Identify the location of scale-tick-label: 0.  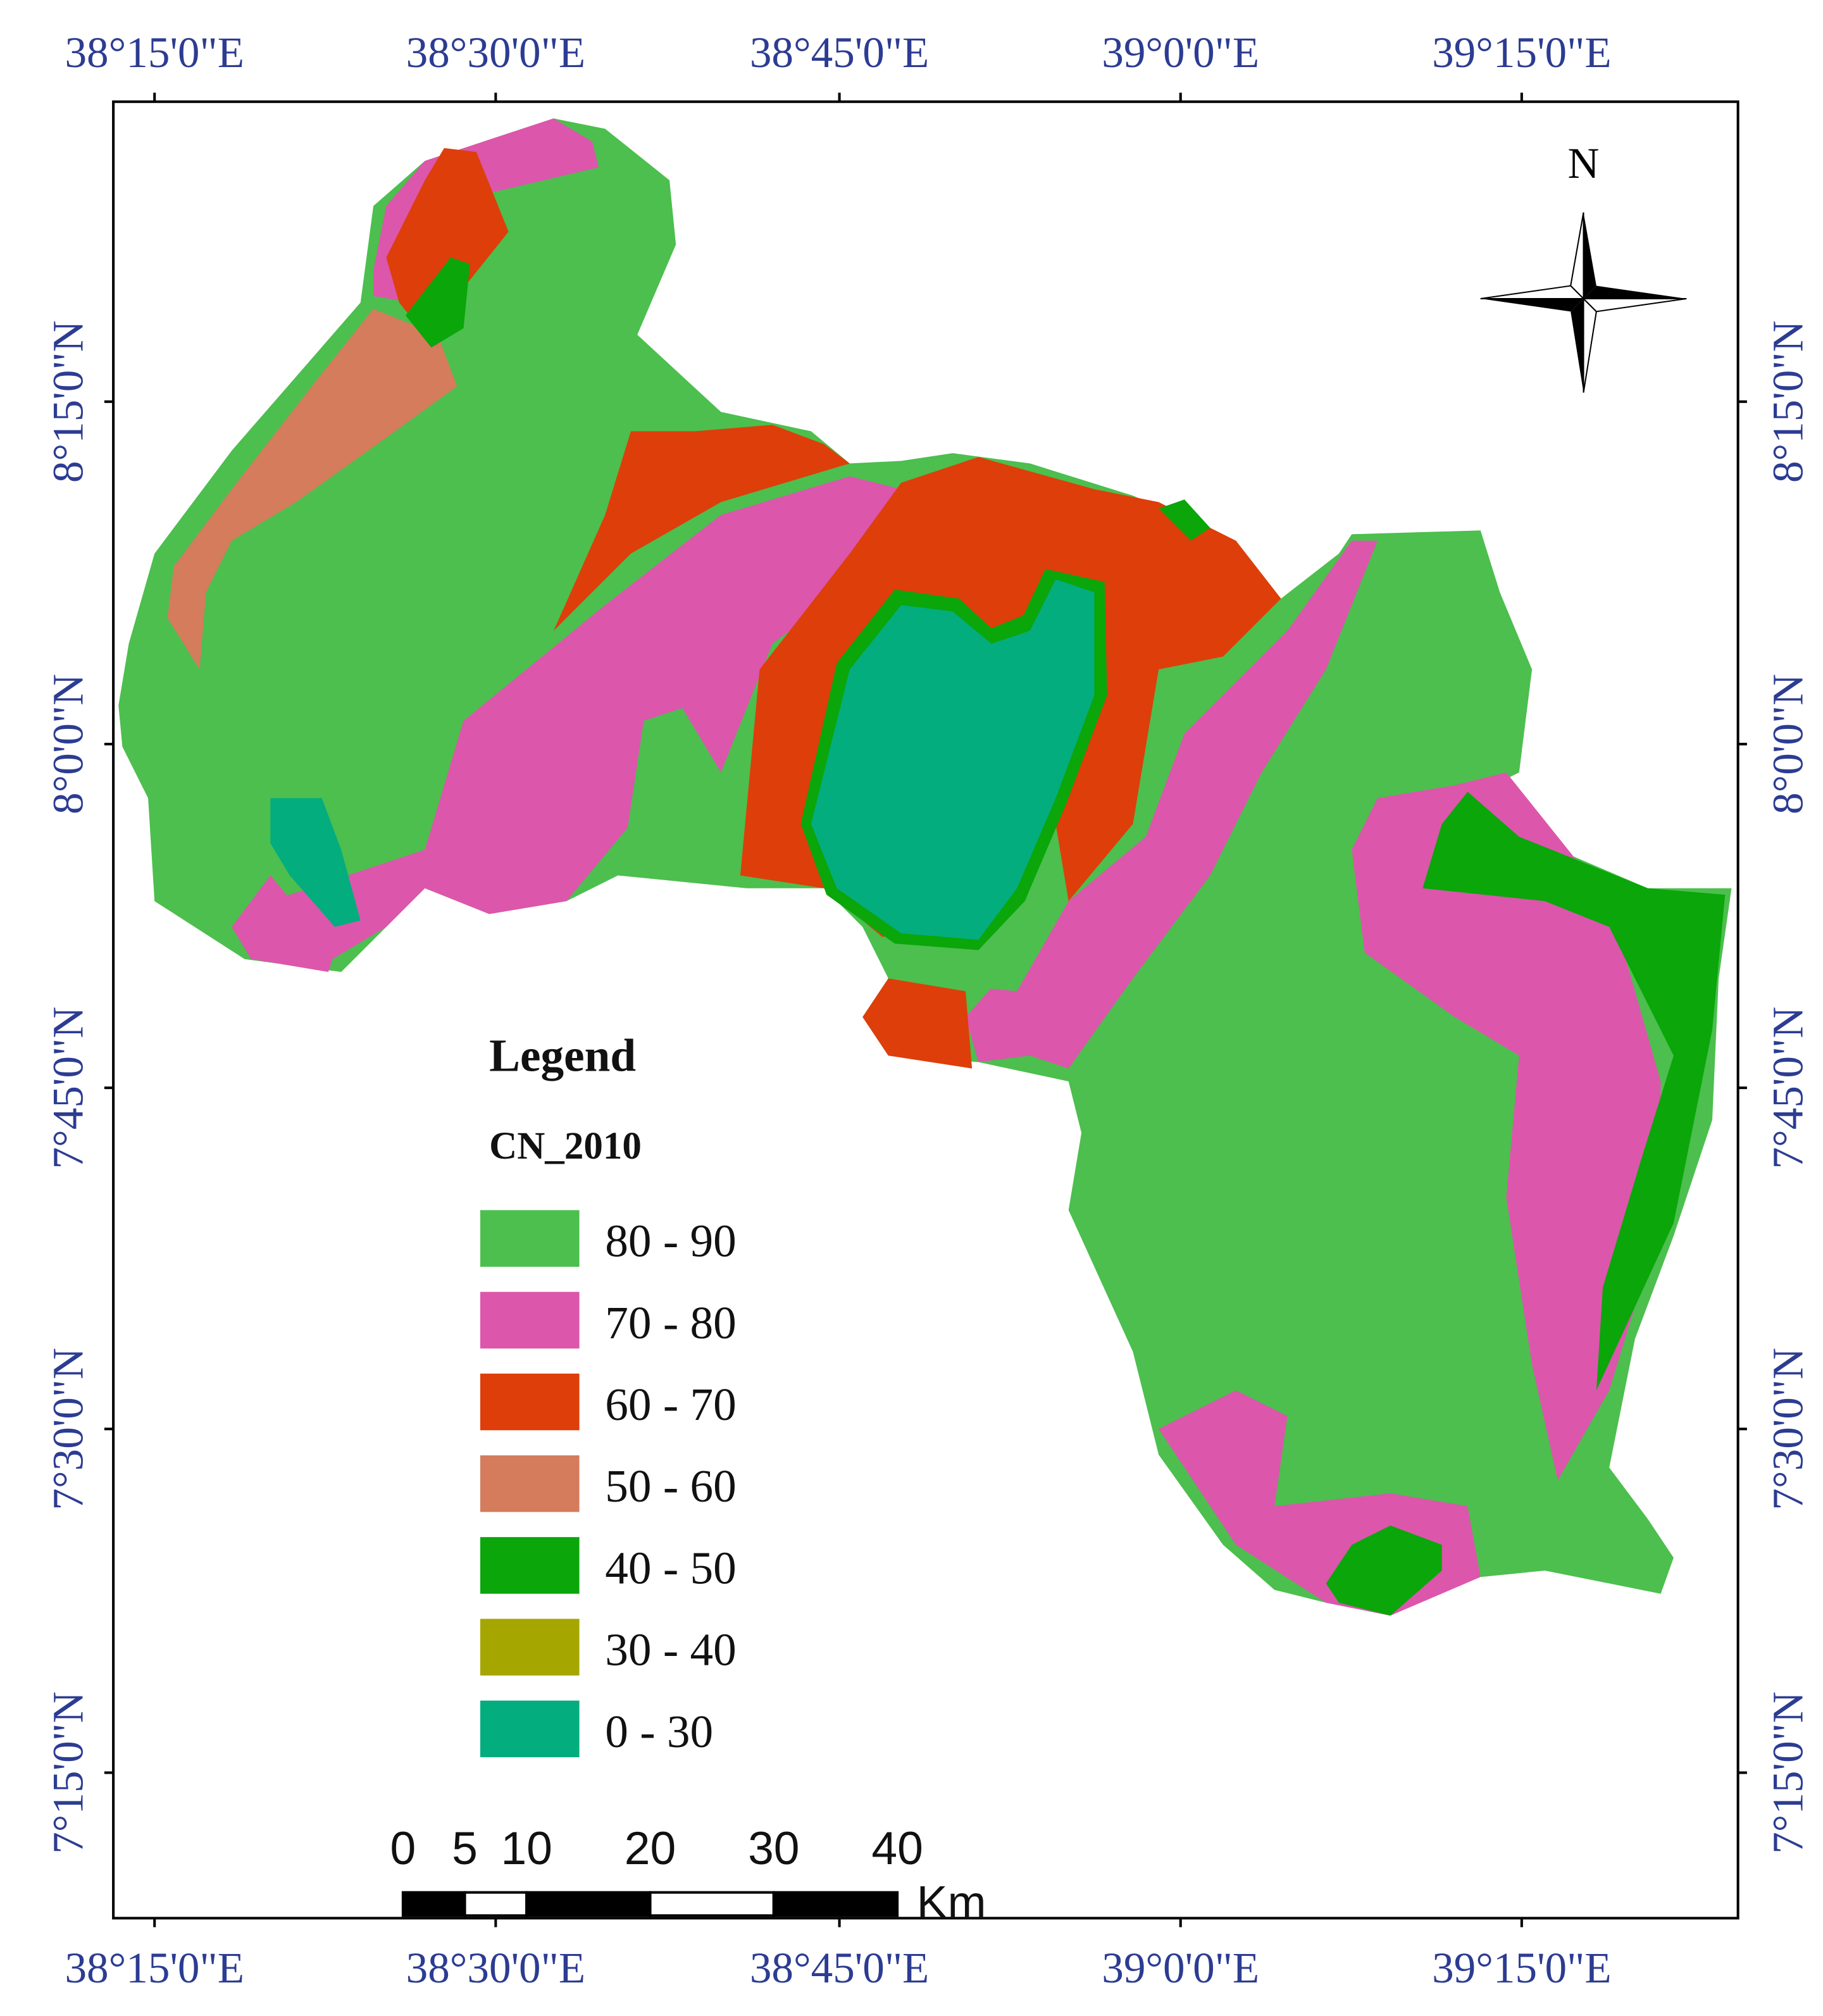
(403, 1848).